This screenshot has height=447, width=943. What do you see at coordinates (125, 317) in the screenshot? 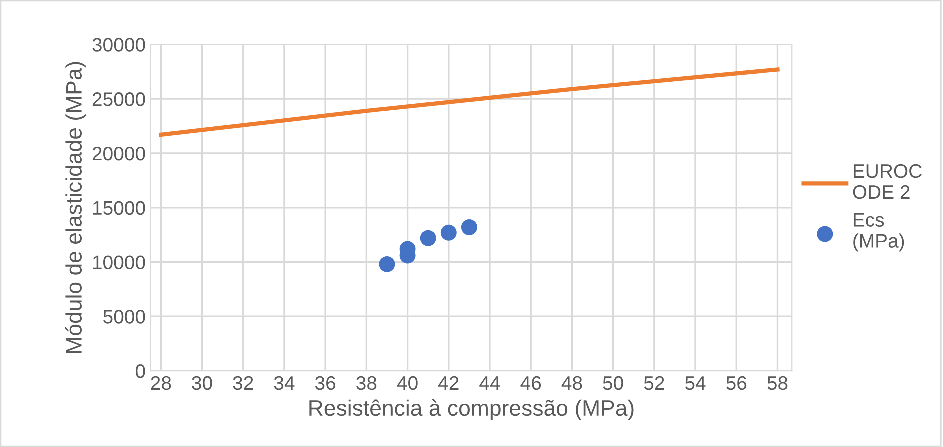
I see `y-tick-label: 5000` at bounding box center [125, 317].